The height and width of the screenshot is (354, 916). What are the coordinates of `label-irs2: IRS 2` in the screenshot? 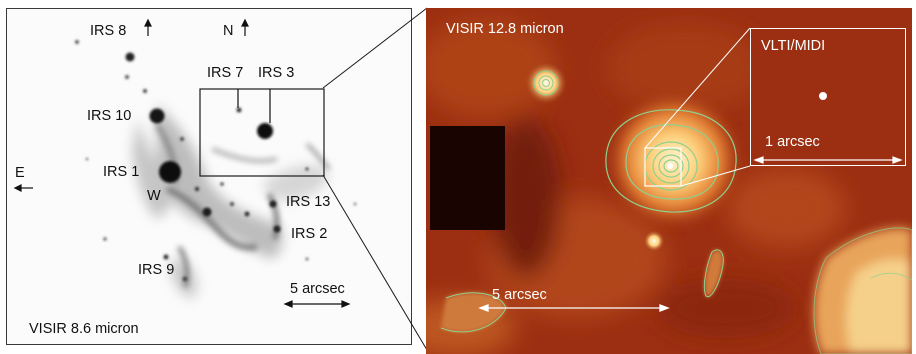 It's located at (309, 234).